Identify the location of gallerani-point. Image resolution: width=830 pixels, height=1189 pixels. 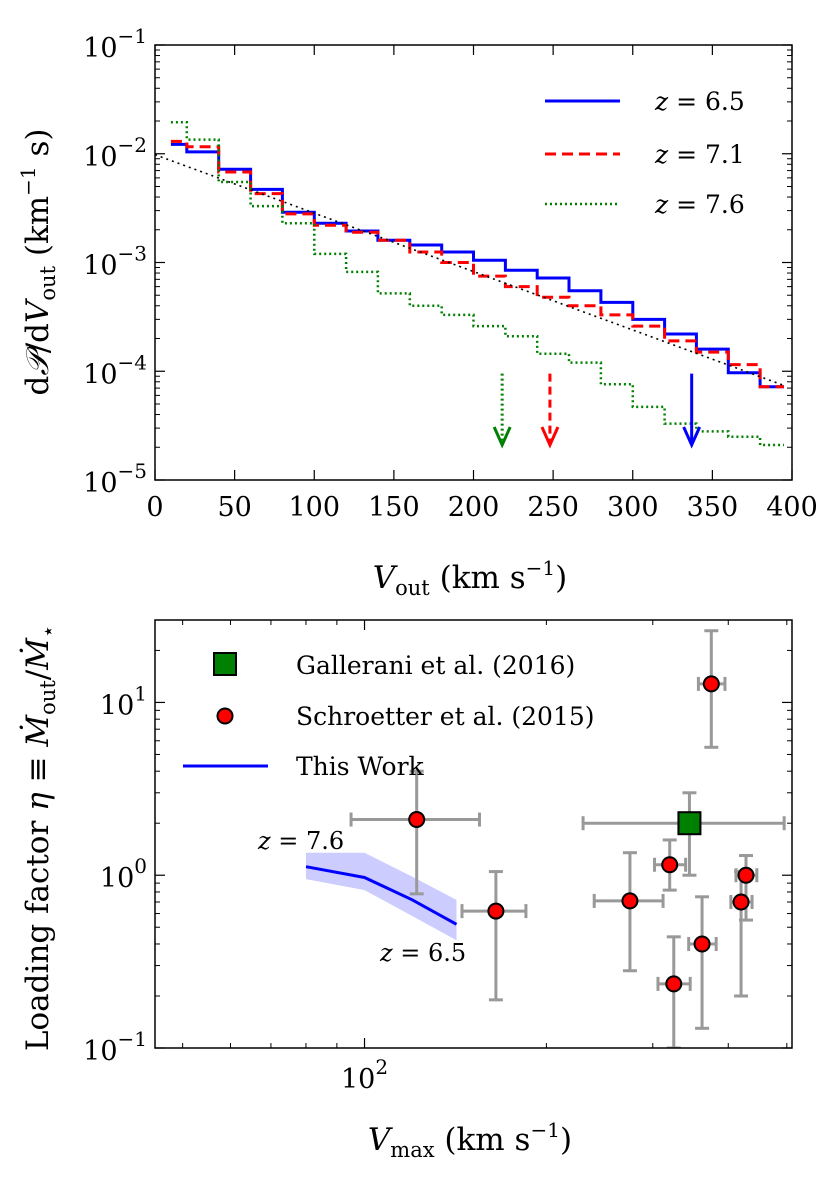
(689, 823).